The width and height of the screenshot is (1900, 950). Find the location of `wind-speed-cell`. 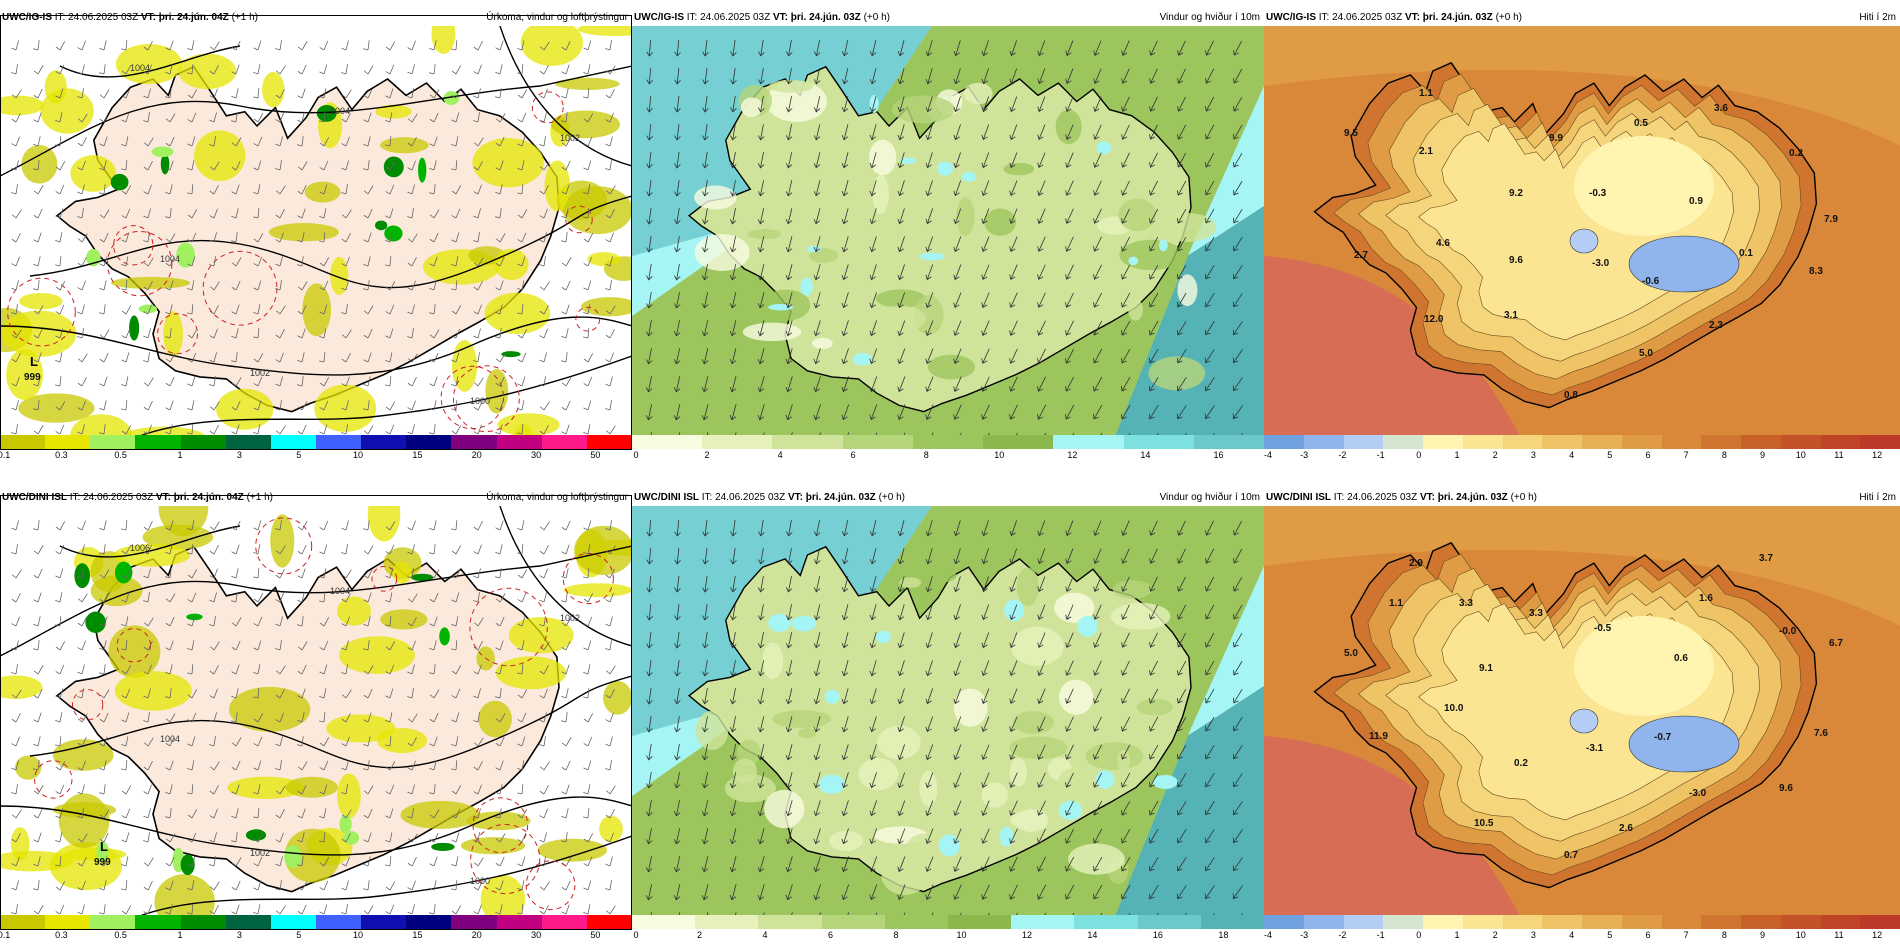

wind-speed-cell is located at coordinates (947, 259).